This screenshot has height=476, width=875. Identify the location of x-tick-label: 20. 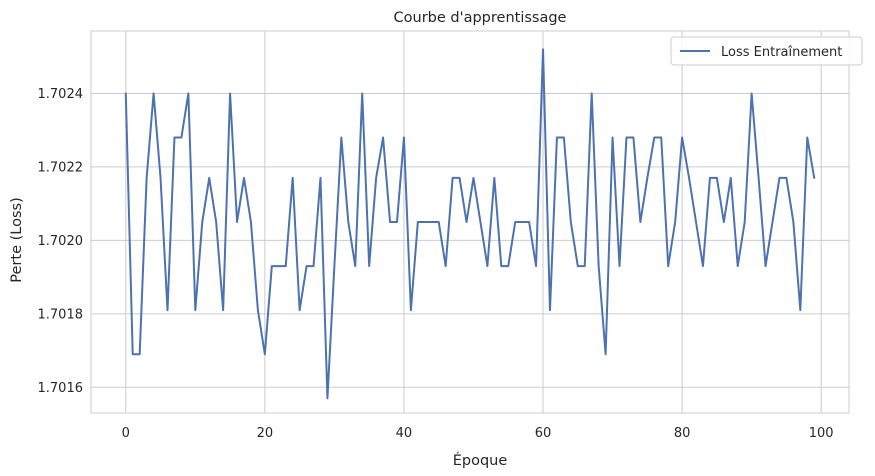
(265, 433).